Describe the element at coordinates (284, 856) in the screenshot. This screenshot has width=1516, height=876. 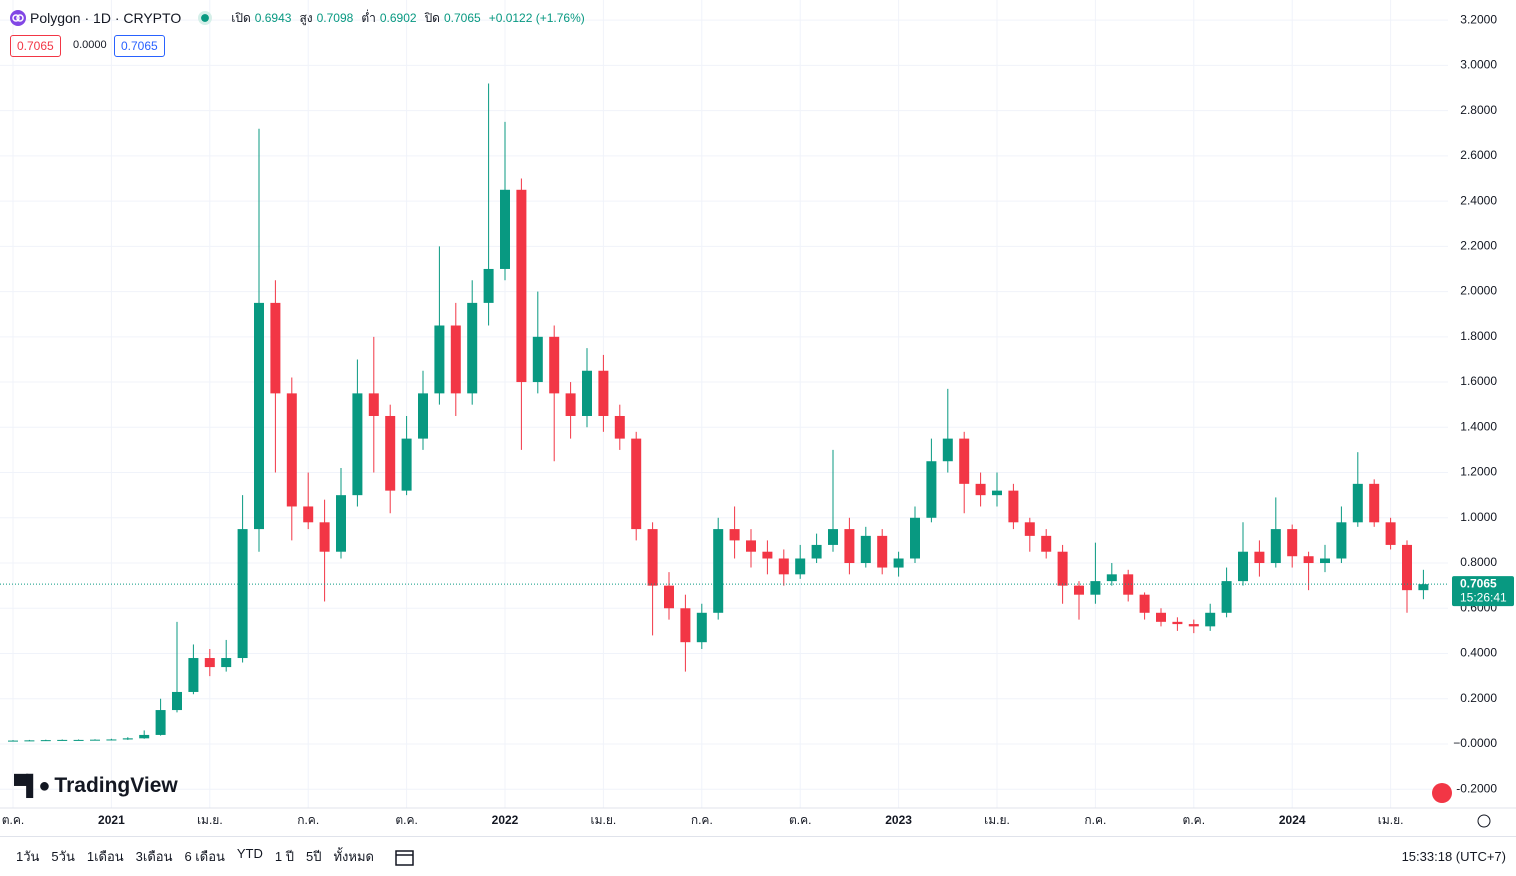
I see `range-button: 1 ปี` at that location.